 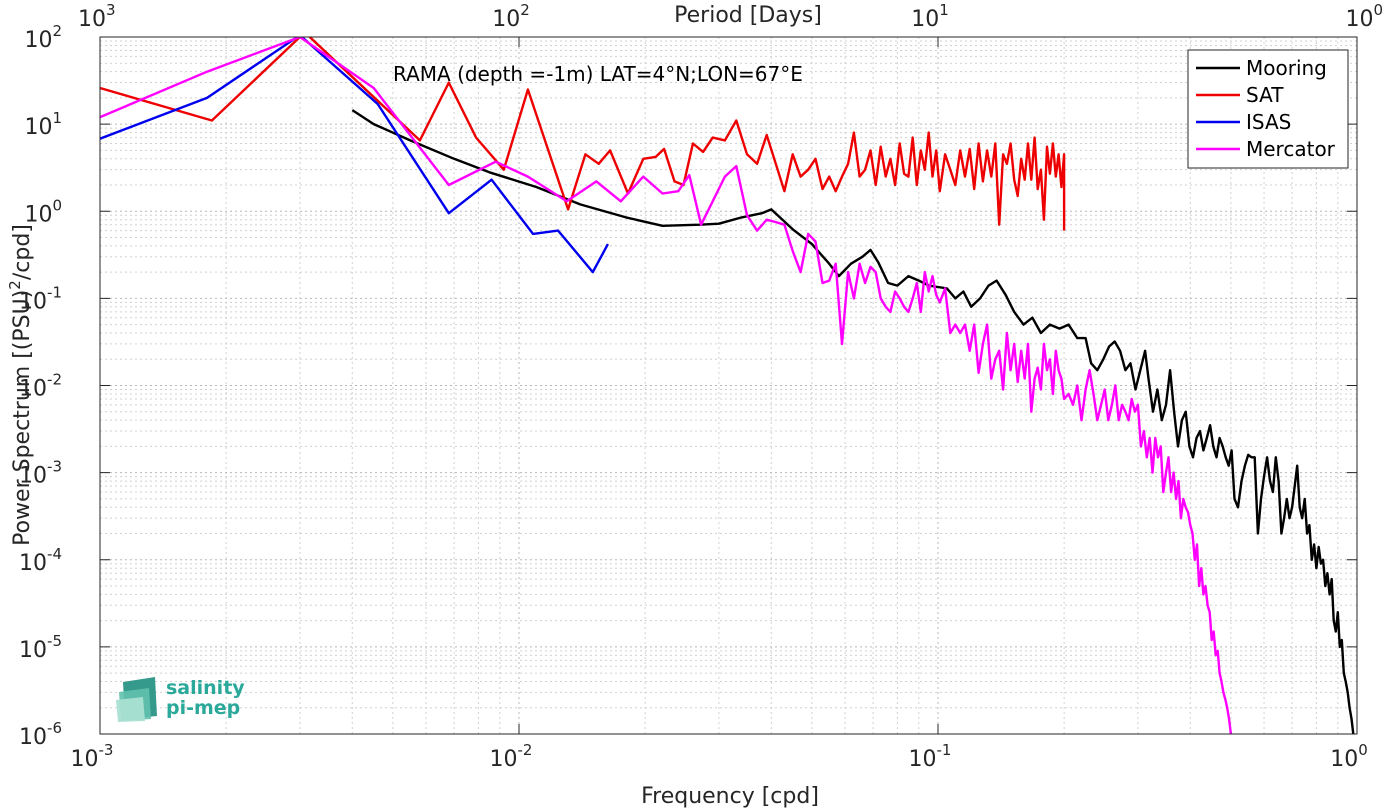 I want to click on y-tick-label: 10², so click(x=43, y=37).